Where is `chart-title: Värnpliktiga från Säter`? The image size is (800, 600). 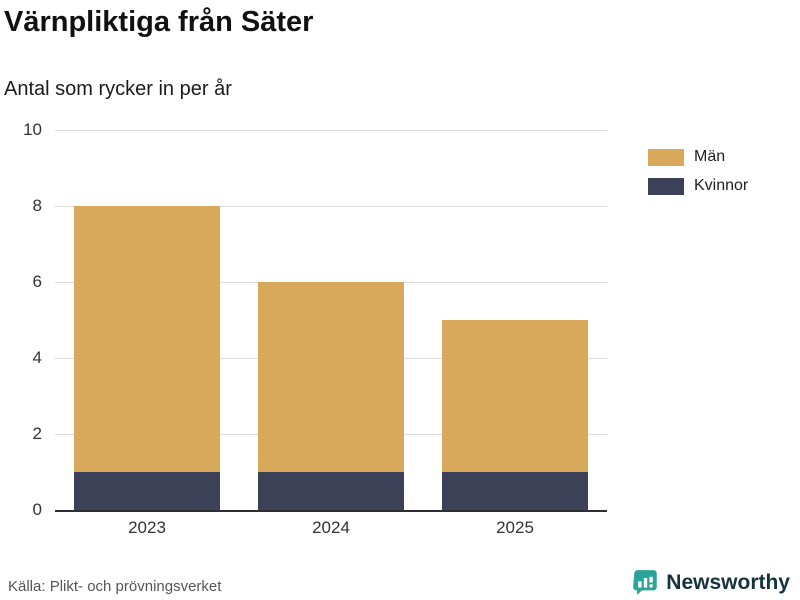 chart-title: Värnpliktiga från Säter is located at coordinates (159, 22).